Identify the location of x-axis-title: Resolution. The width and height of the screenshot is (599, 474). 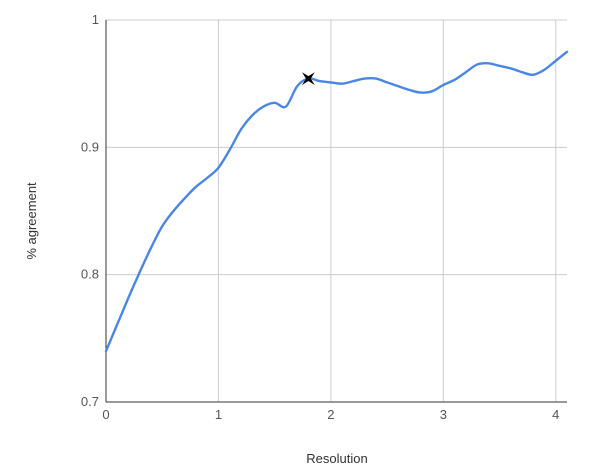
(336, 458).